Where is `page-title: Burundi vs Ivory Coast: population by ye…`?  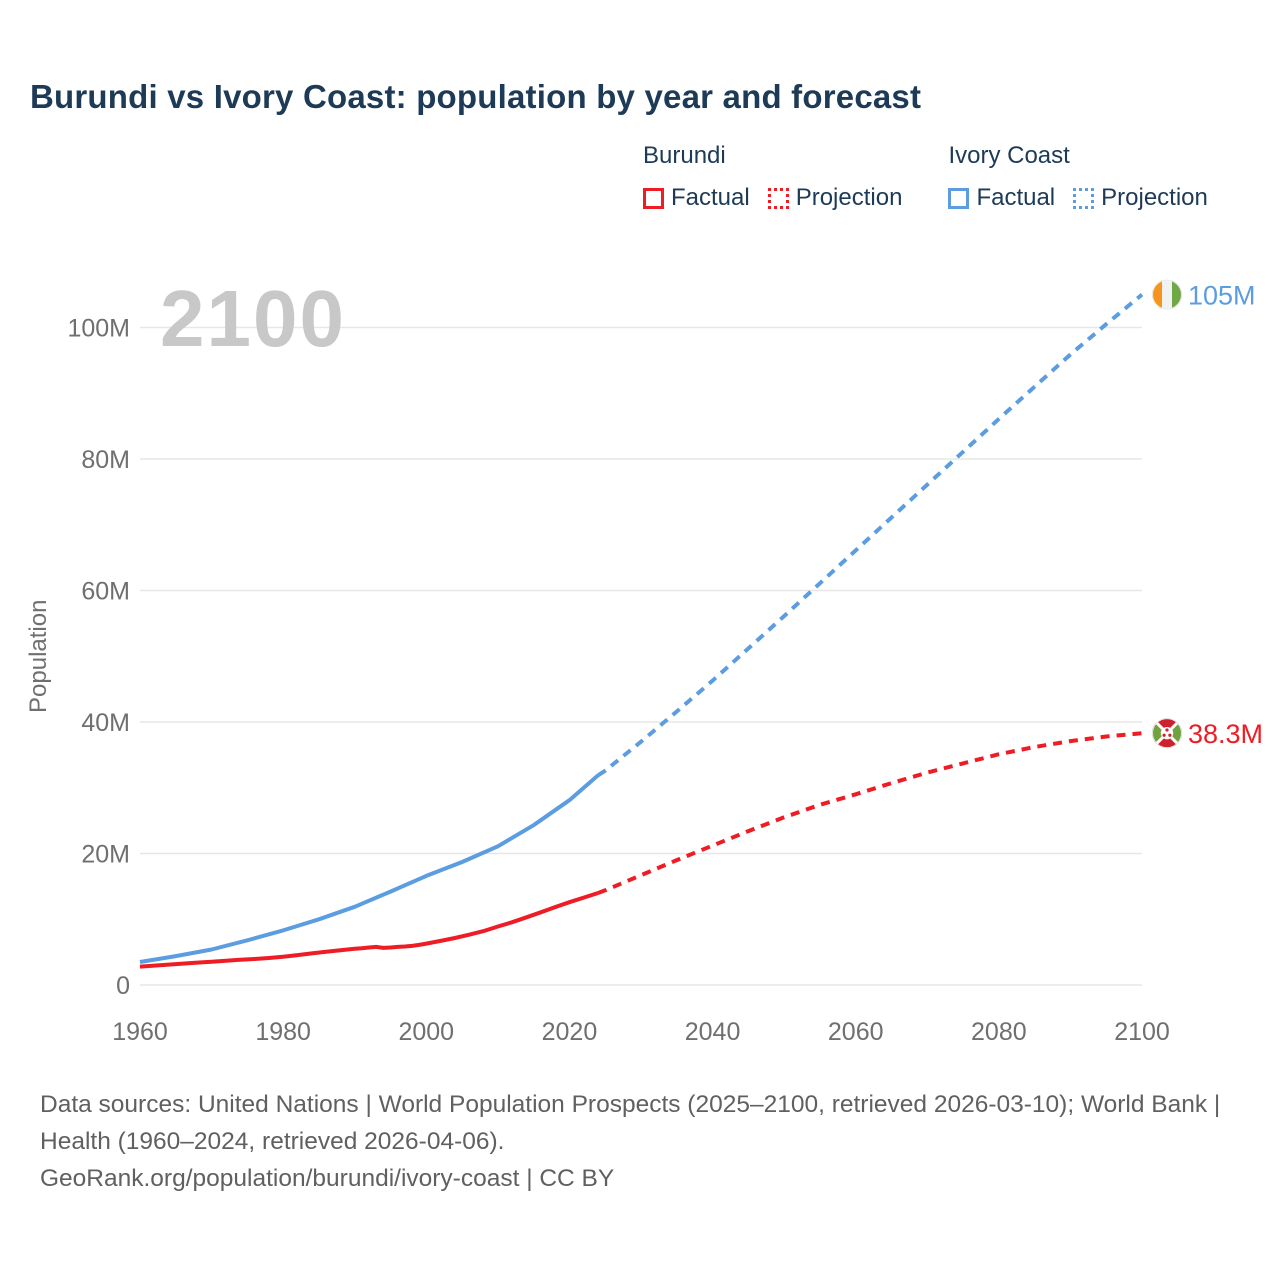 page-title: Burundi vs Ivory Coast: population by ye… is located at coordinates (476, 96).